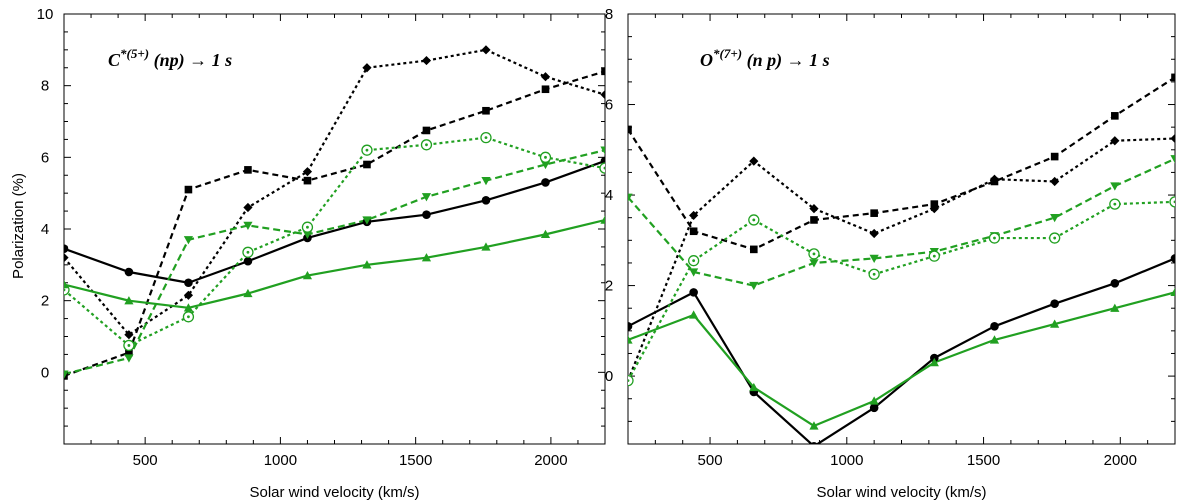  What do you see at coordinates (609, 376) in the screenshot?
I see `y-tick-label: 0` at bounding box center [609, 376].